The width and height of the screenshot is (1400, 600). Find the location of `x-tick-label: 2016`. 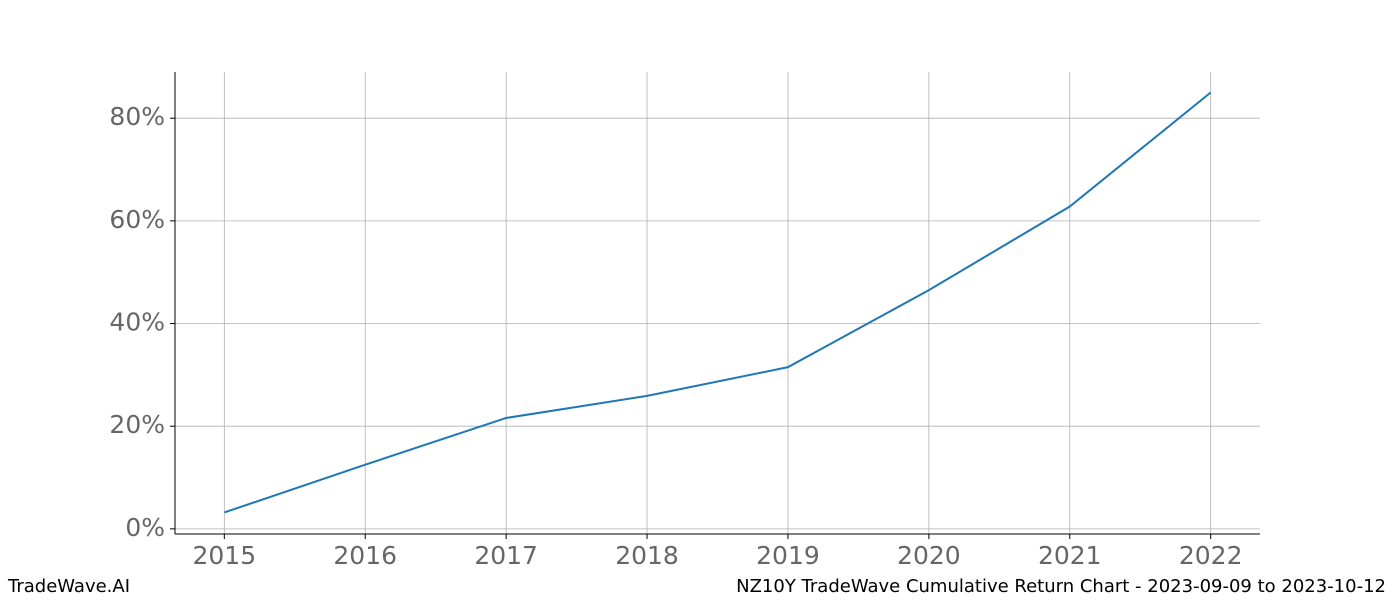

x-tick-label: 2016 is located at coordinates (365, 555).